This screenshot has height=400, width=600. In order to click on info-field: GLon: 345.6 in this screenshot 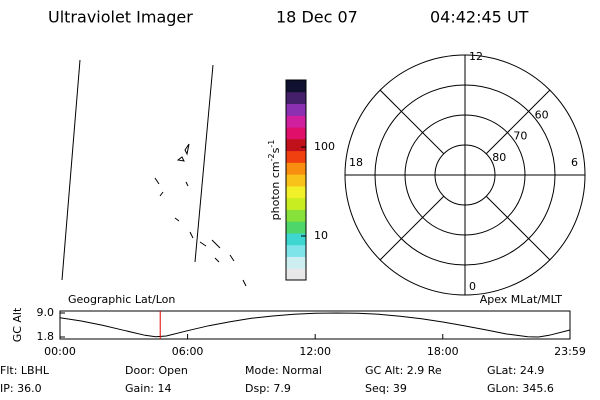, I will do `click(520, 388)`.